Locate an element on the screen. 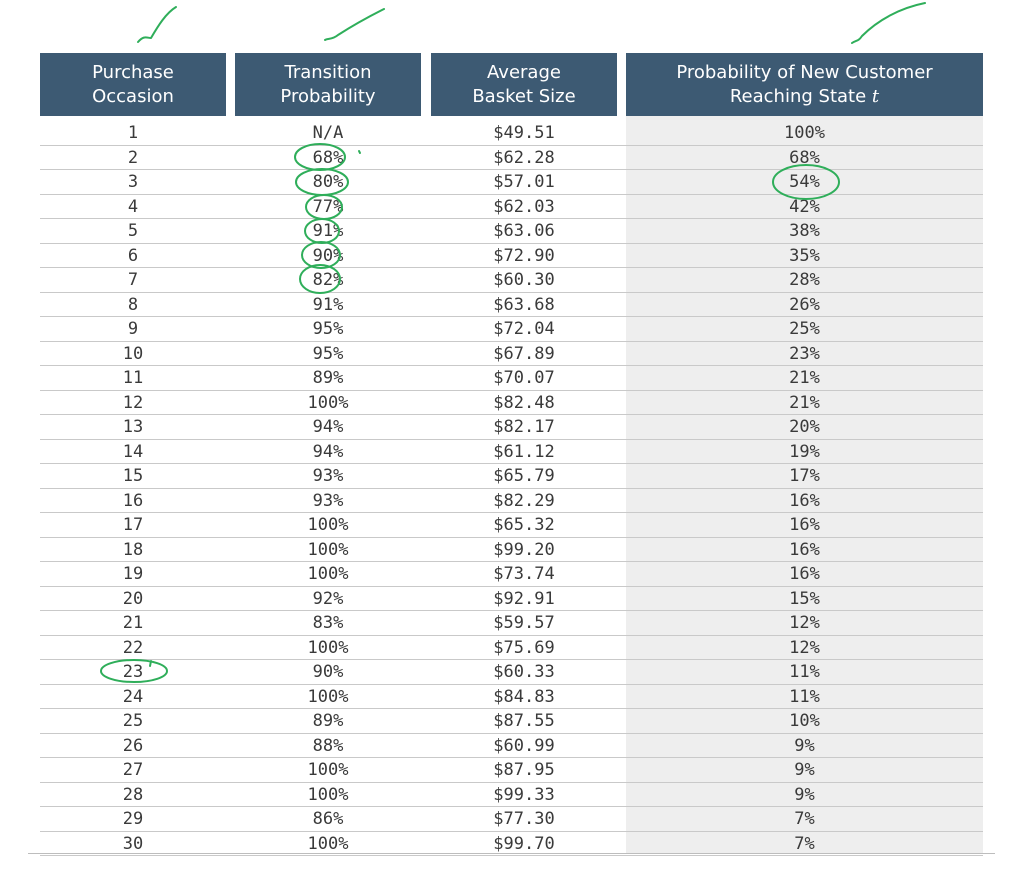 The width and height of the screenshot is (1030, 890). cell-average-basket-size: $84.83 is located at coordinates (524, 696).